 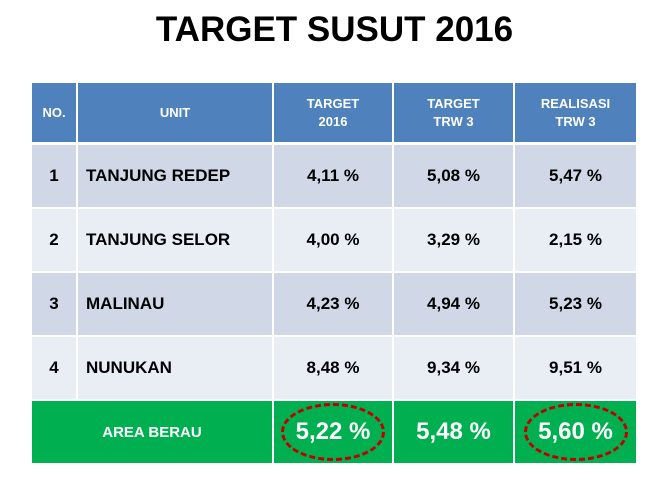 I want to click on total-row: AREA BERAU 5,22 % 5,48 % 5,60 %, so click(x=334, y=432).